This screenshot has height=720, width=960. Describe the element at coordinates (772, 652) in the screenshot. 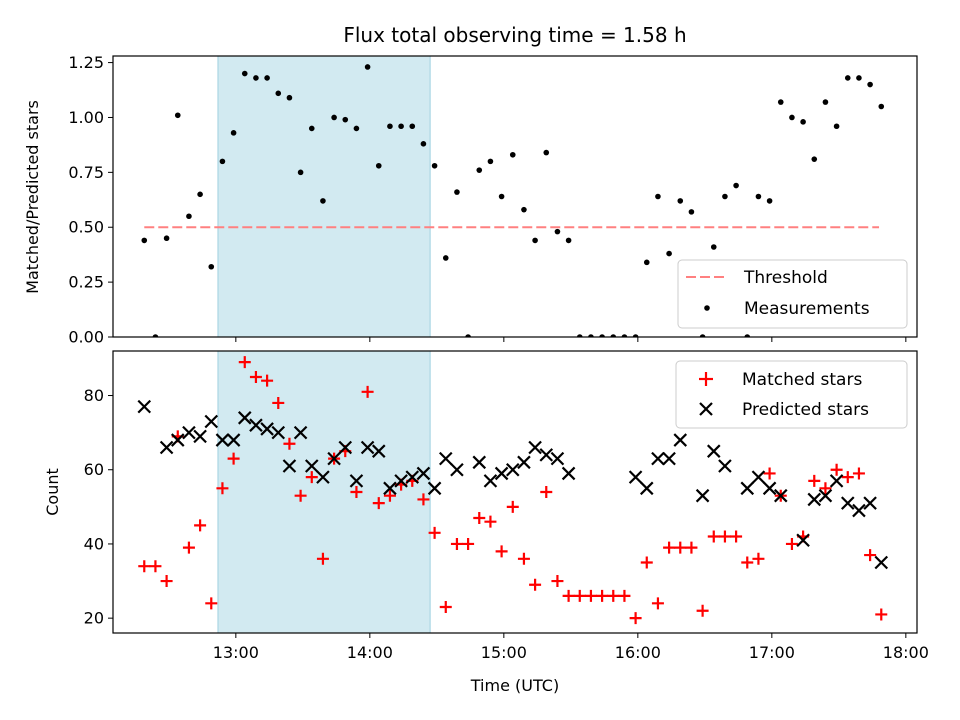

I see `bottom-x-tick-label: 17:00` at that location.